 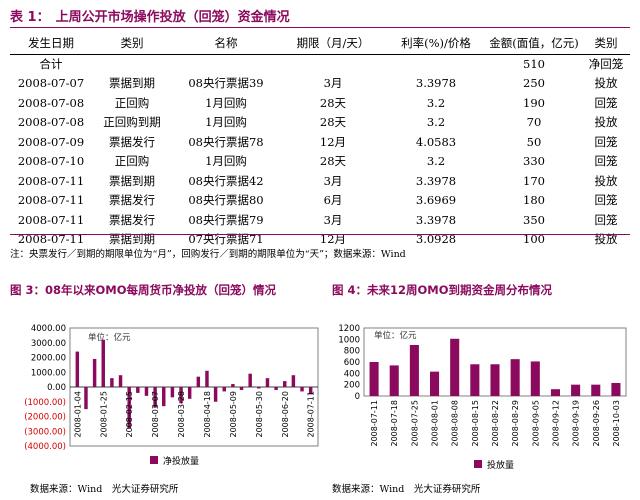 I want to click on col-rate: 利率(%)/价格, so click(x=436, y=43).